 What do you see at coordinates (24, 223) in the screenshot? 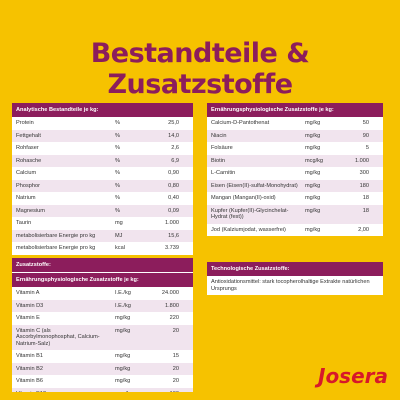
I see `nutrient-name: Taurin` at bounding box center [24, 223].